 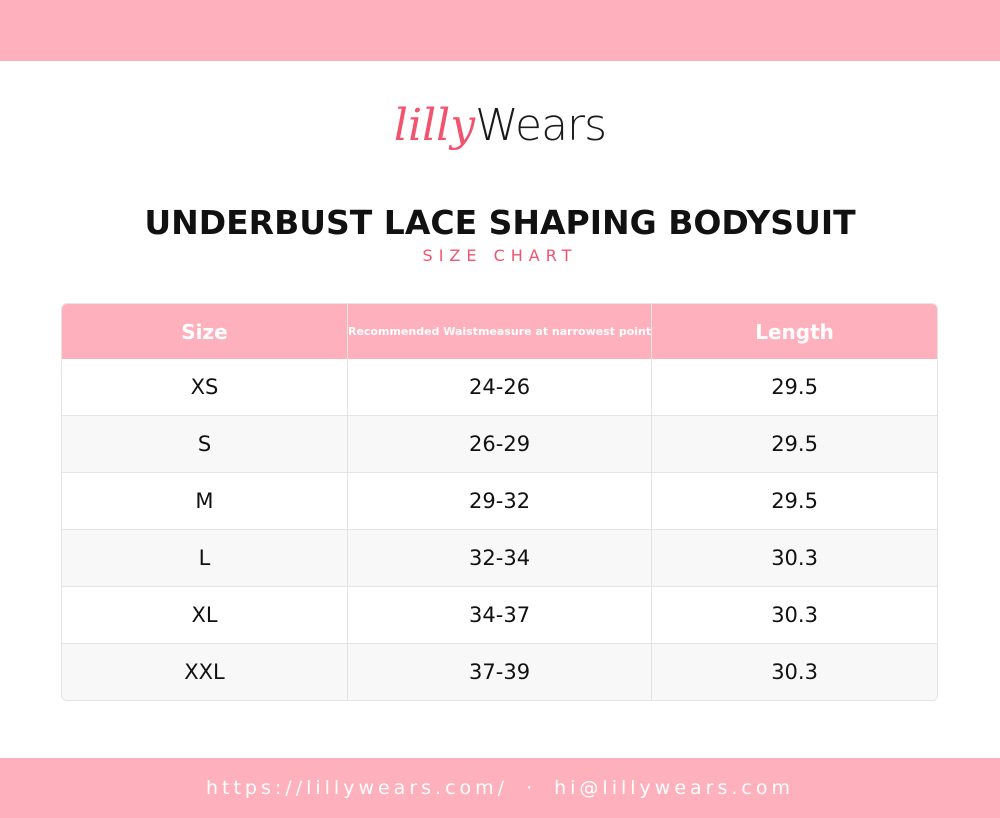 What do you see at coordinates (204, 387) in the screenshot?
I see `table-cell: XS` at bounding box center [204, 387].